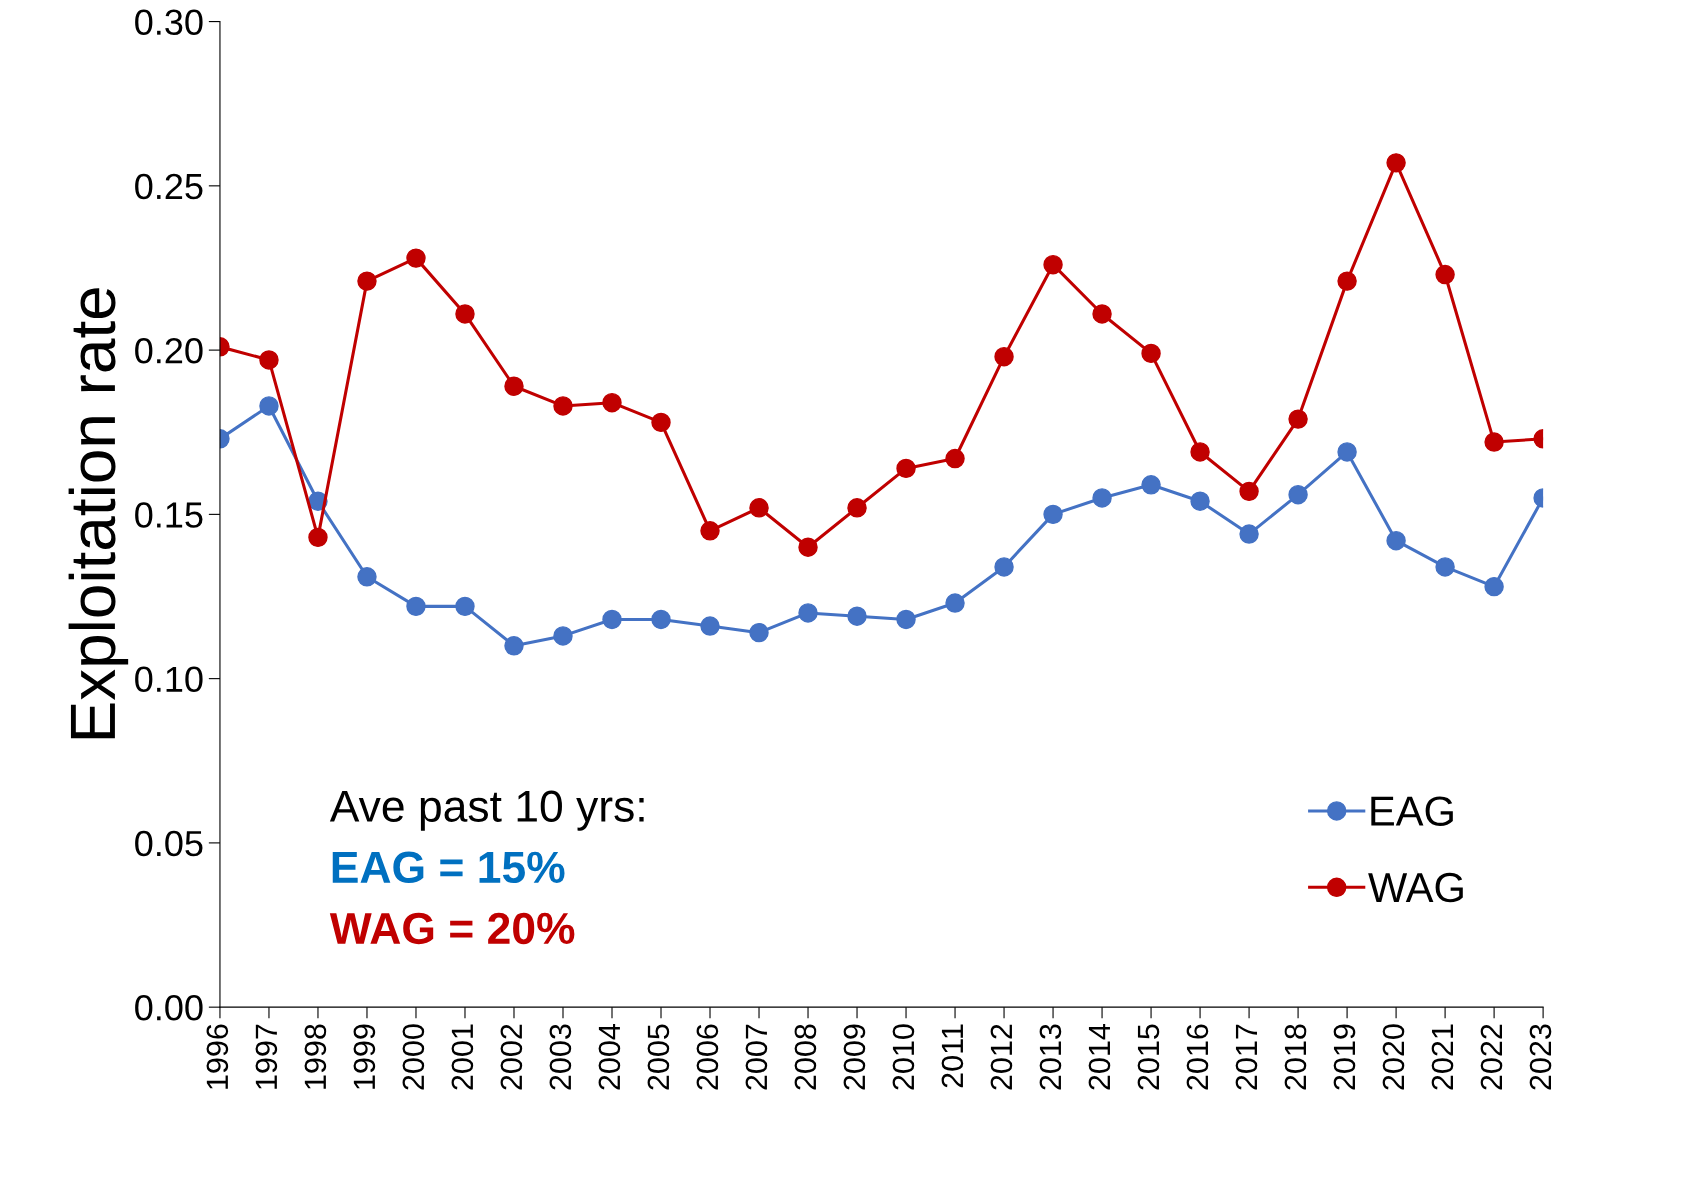 The height and width of the screenshot is (1199, 1692). What do you see at coordinates (452, 928) in the screenshot?
I see `annotation: WAG = 20%` at bounding box center [452, 928].